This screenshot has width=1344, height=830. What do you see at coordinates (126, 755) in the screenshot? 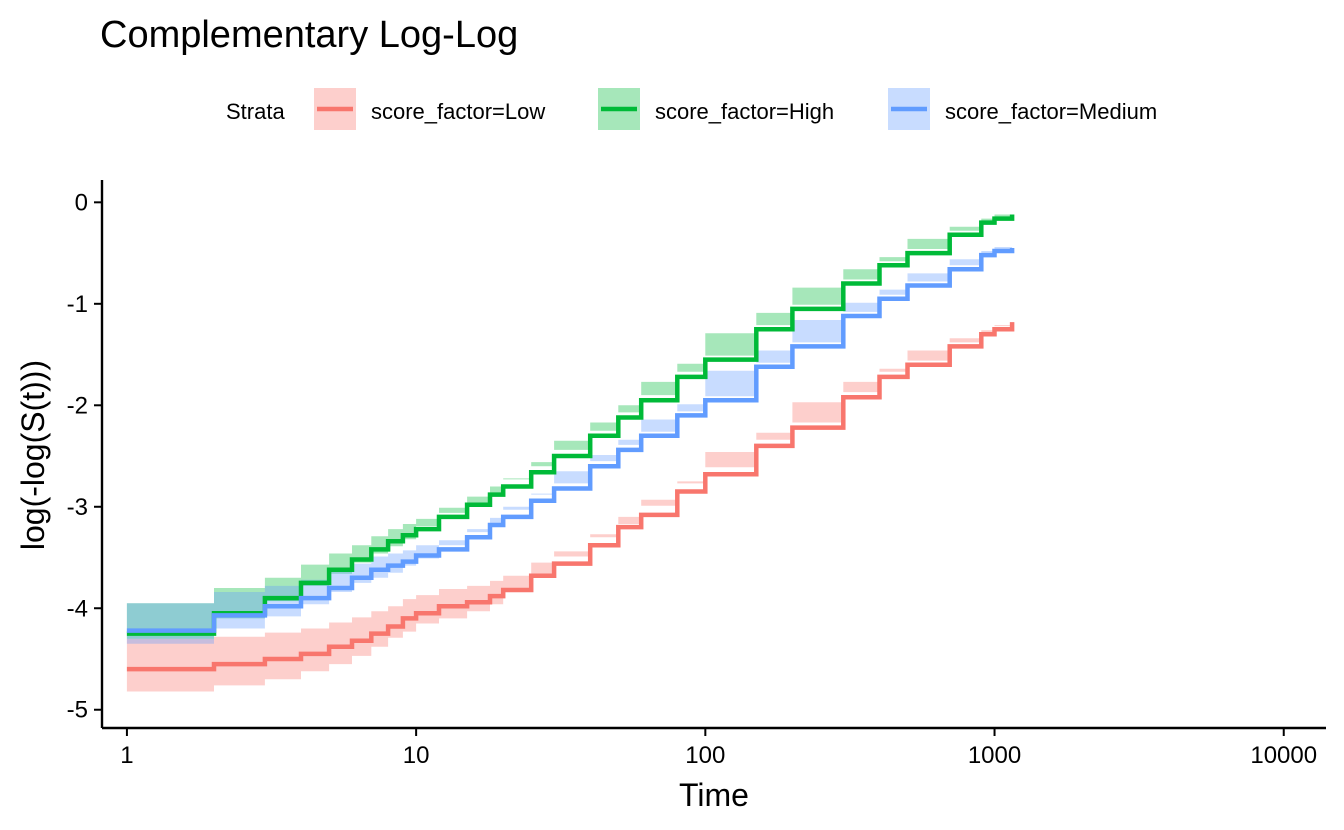
I see `x-tick-label: 1` at bounding box center [126, 755].